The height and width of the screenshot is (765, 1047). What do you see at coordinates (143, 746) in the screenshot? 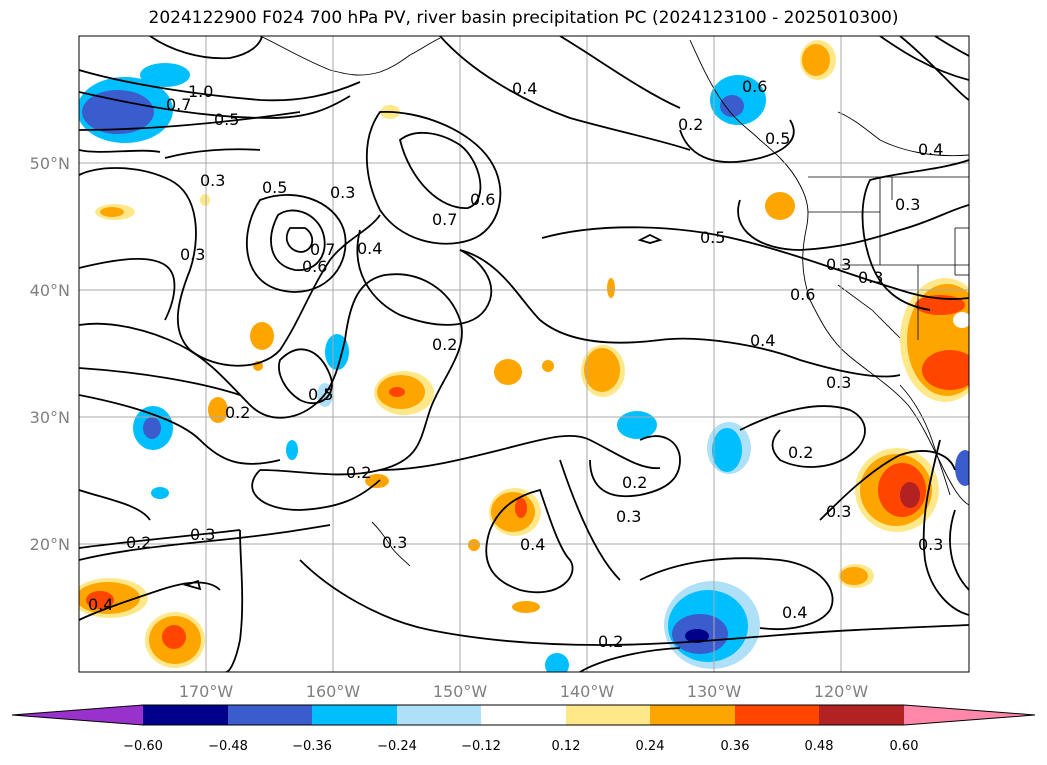
I see `colorbar-label: −0.60` at bounding box center [143, 746].